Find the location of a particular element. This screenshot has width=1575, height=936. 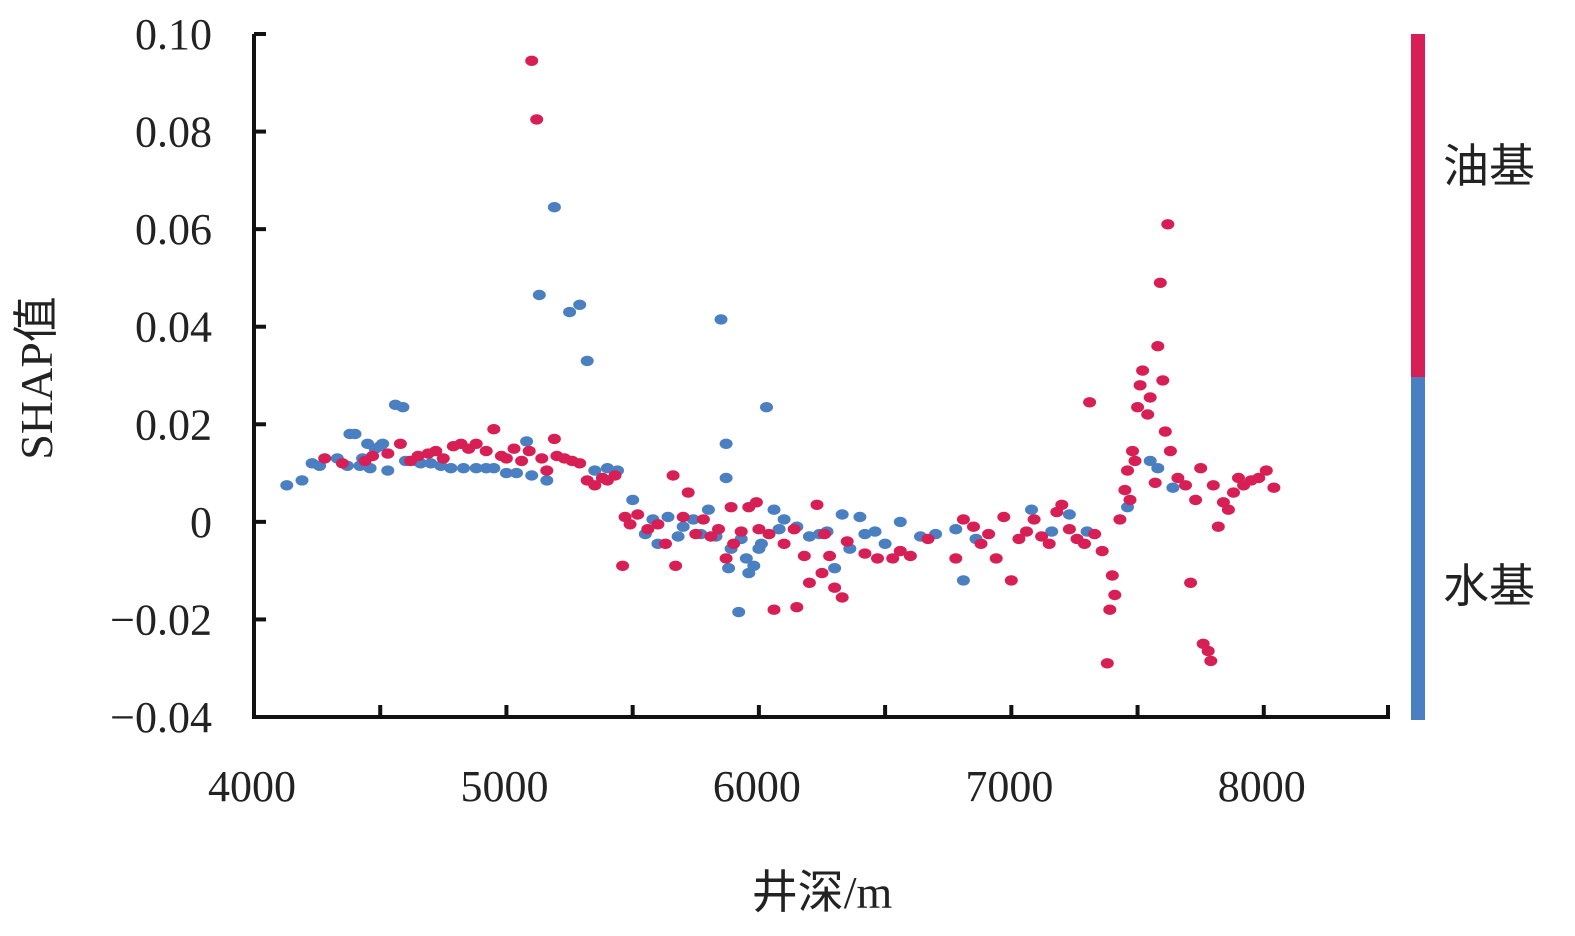

y-tick-label: 0.08 is located at coordinates (173, 132).